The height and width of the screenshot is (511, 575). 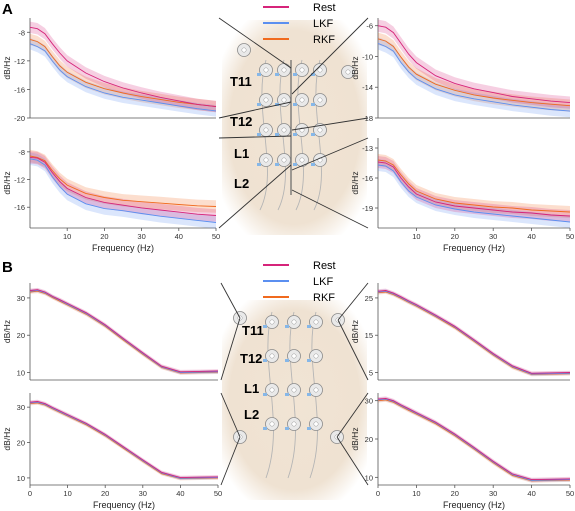 What do you see at coordinates (369, 335) in the screenshot?
I see `y-tick-label: 15` at bounding box center [369, 335].